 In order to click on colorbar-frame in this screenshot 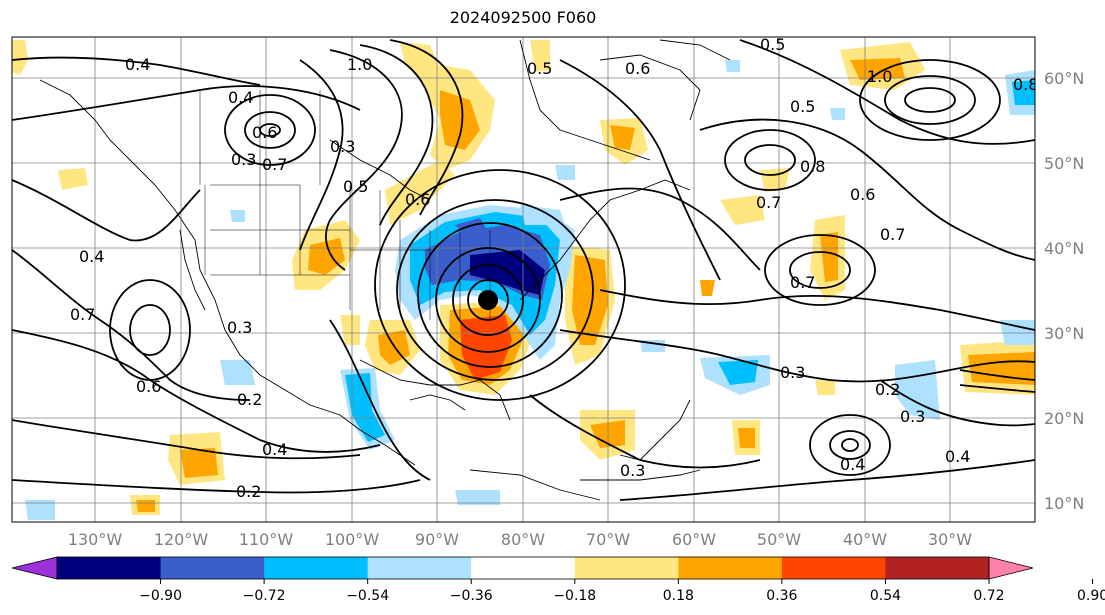, I will do `click(523, 568)`.